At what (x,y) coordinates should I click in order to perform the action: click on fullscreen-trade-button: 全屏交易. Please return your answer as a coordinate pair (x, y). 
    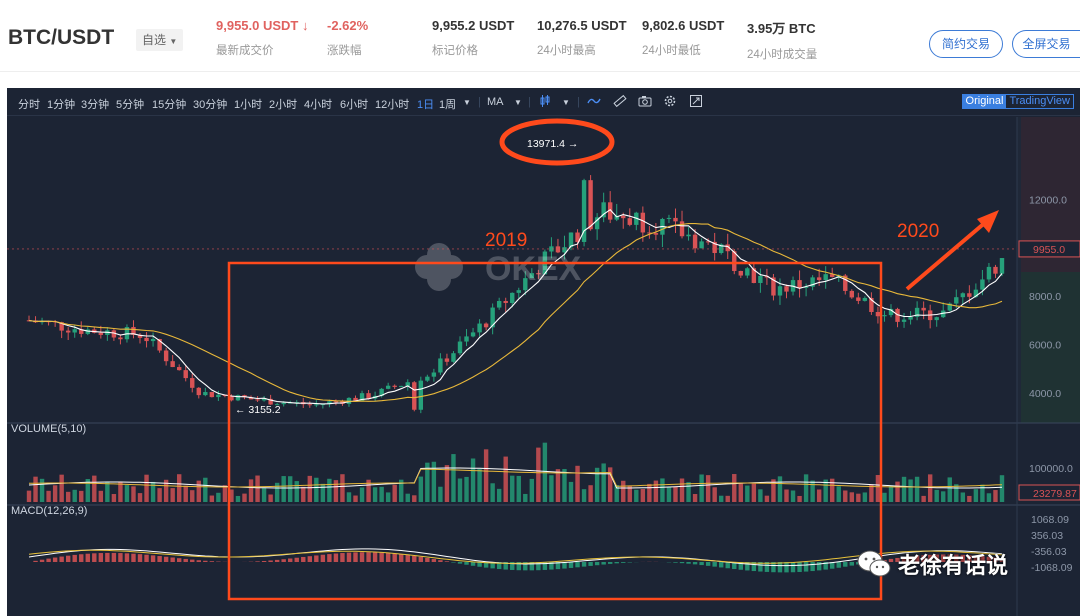
    Looking at the image, I should click on (1046, 44).